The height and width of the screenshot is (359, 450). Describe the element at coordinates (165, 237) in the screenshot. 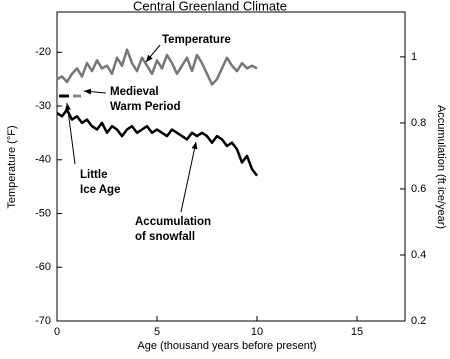

I see `annotation: of snowfall` at that location.